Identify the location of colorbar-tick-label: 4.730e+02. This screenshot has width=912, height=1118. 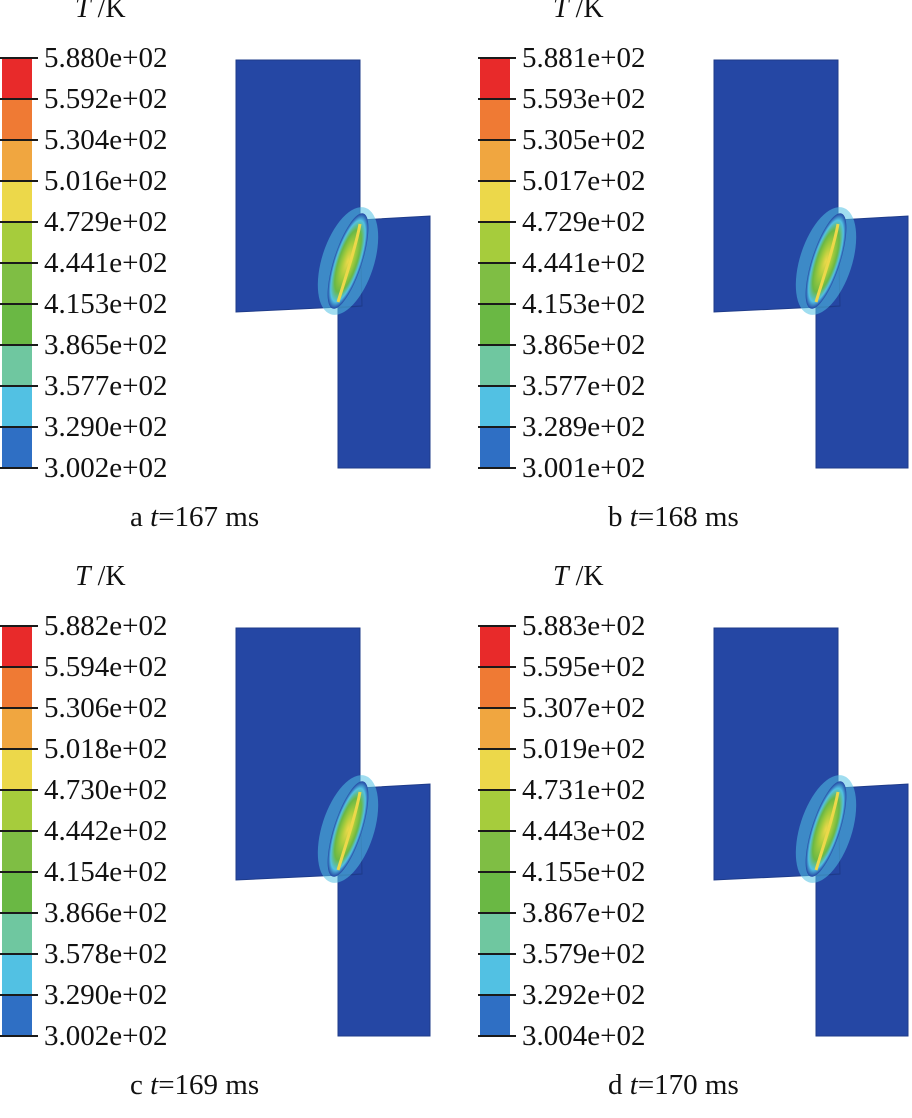
(106, 790).